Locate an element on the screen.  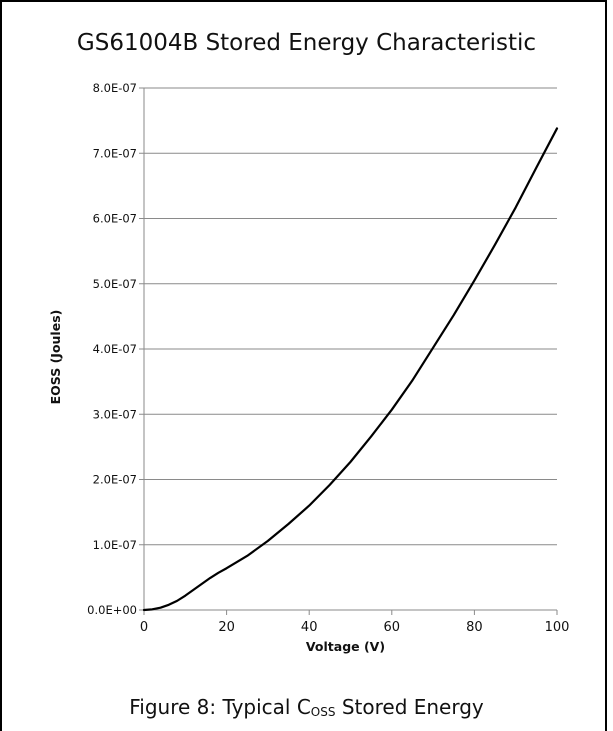
figure-caption: Figure 8: Typical COSS Stored Energy is located at coordinates (306, 707).